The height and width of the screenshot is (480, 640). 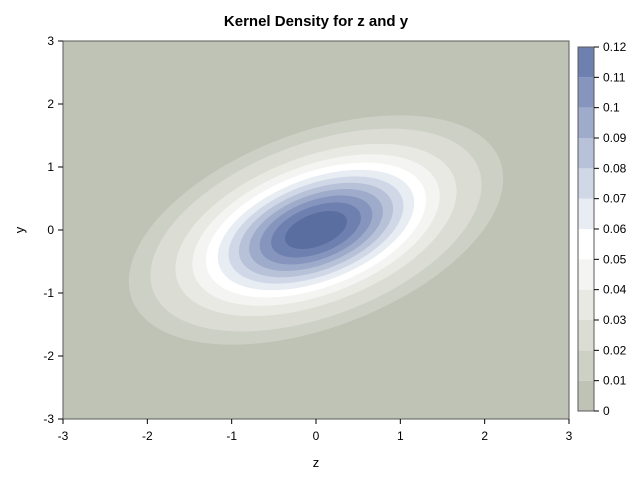 What do you see at coordinates (50, 41) in the screenshot?
I see `y-tick-label: 3` at bounding box center [50, 41].